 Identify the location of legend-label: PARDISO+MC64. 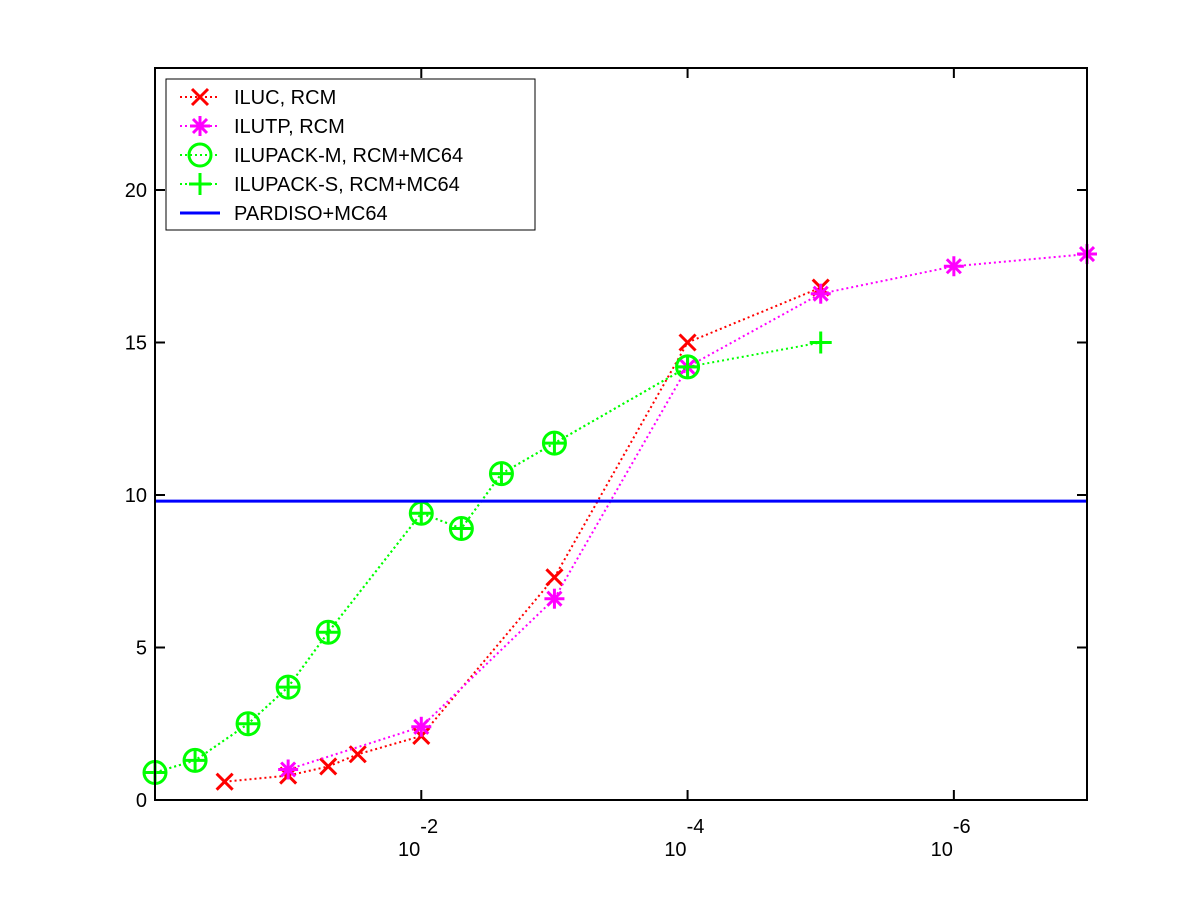
(311, 214).